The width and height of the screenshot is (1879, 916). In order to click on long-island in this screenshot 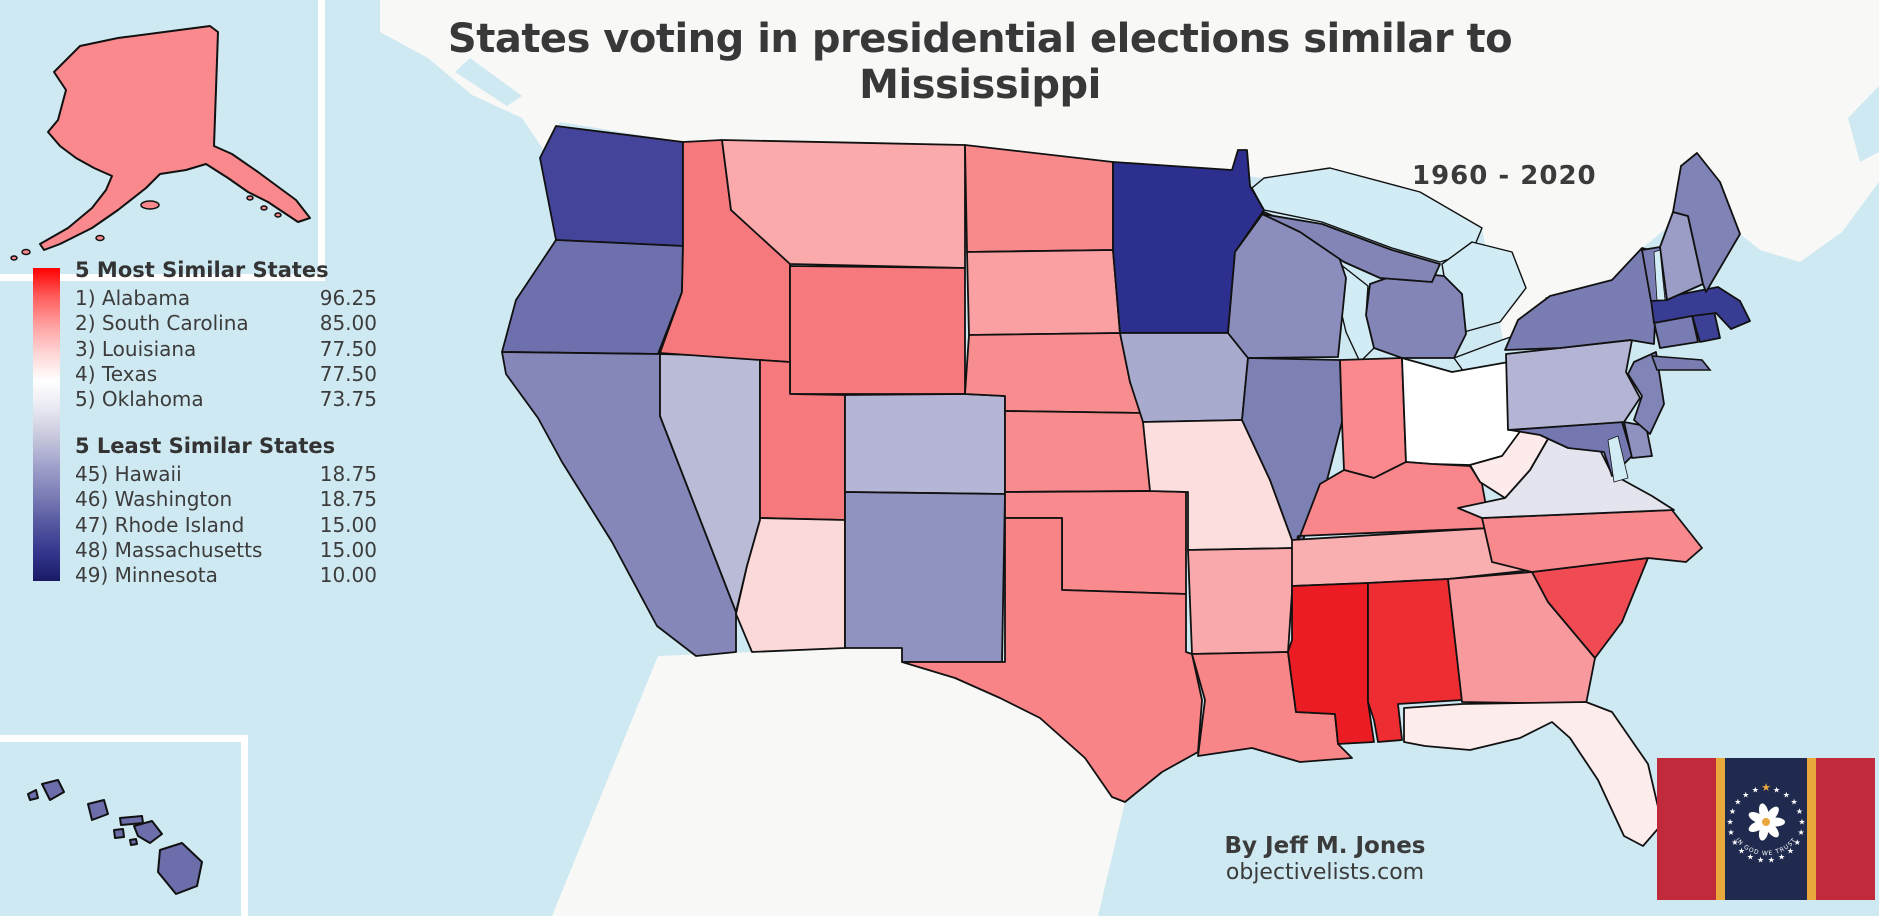, I will do `click(1681, 363)`.